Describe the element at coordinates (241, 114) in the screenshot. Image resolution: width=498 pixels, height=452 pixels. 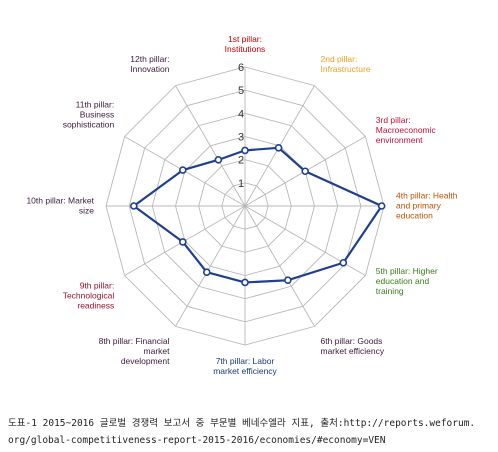
I see `tick-label-4: 4` at that location.